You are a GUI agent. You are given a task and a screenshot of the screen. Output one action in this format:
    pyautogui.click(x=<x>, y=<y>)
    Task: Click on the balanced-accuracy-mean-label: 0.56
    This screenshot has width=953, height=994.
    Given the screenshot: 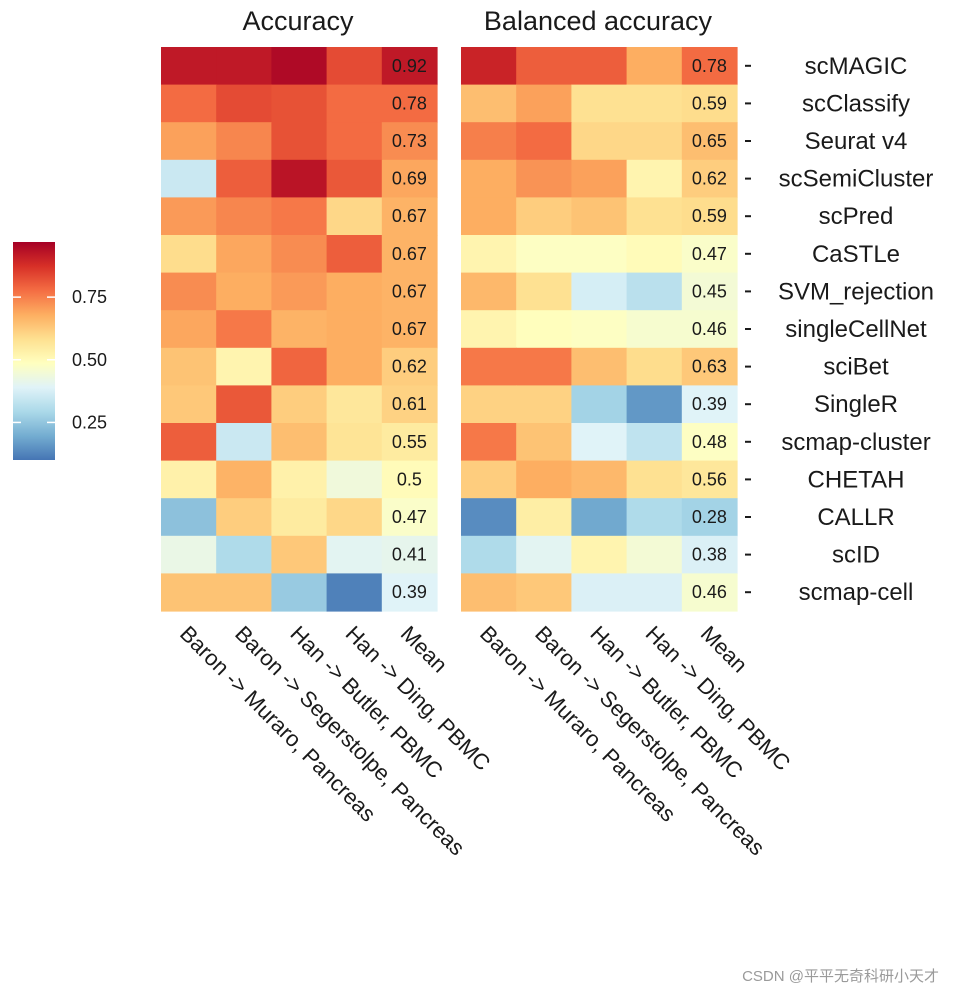 What is the action you would take?
    pyautogui.click(x=709, y=479)
    